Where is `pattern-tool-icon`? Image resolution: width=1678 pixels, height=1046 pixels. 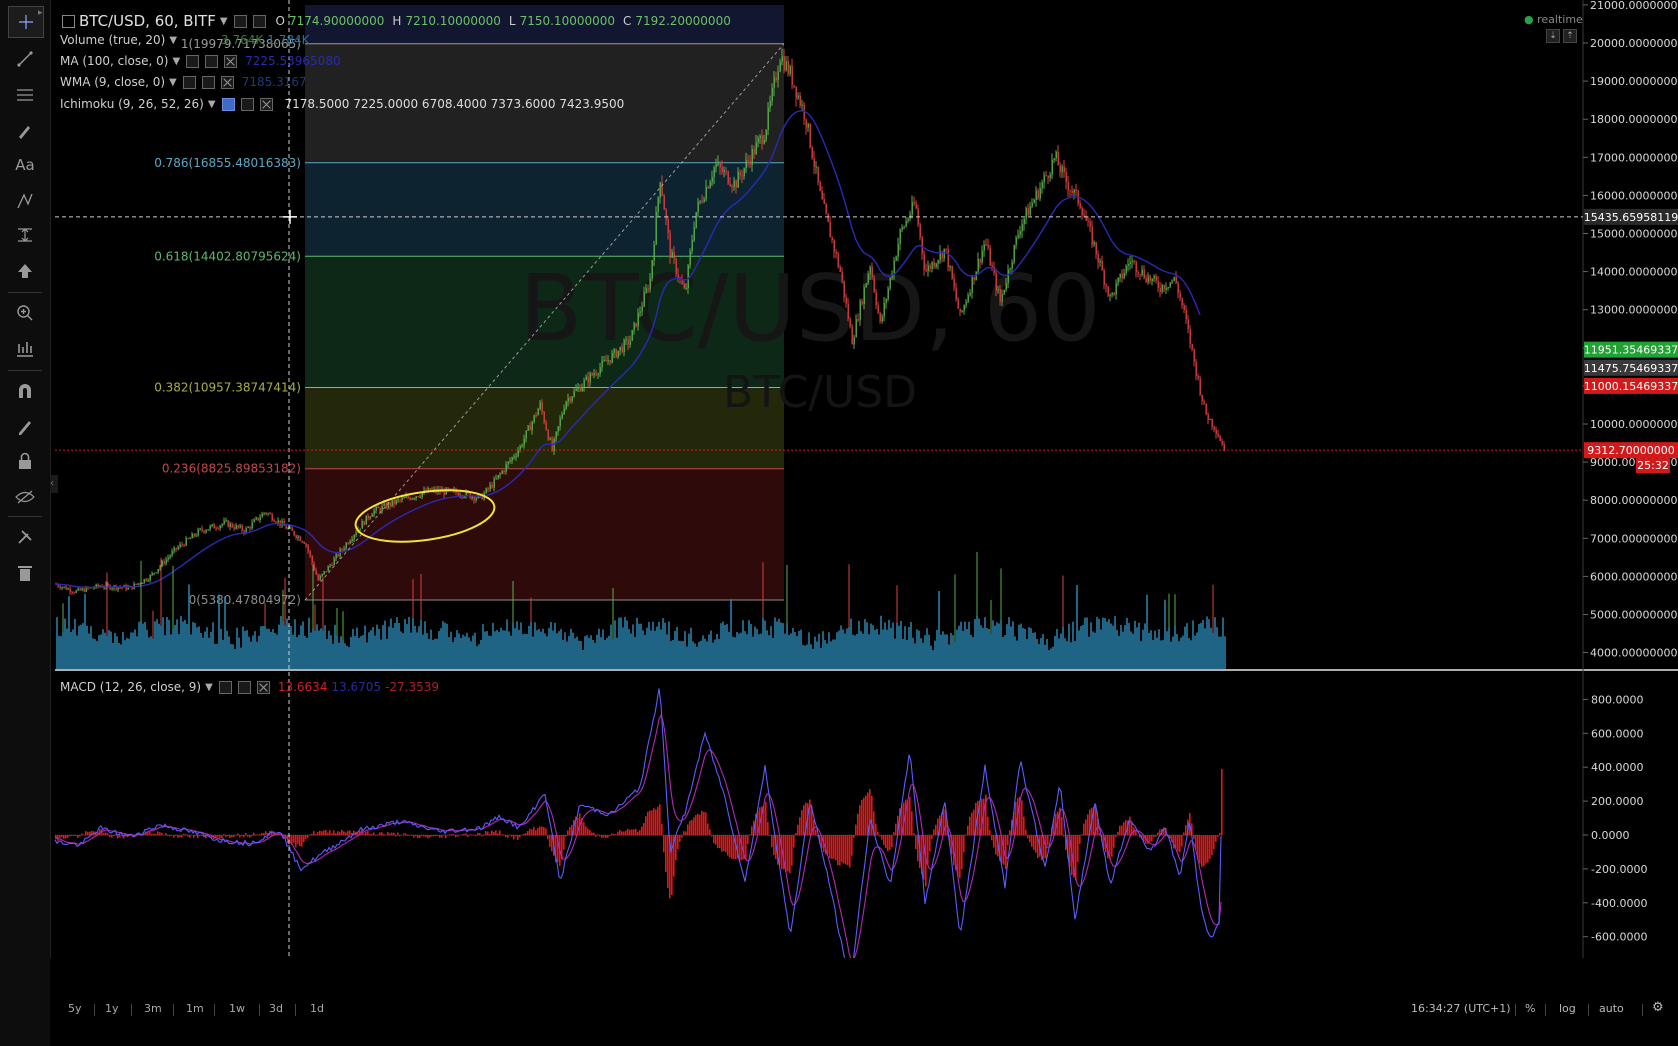
pattern-tool-icon is located at coordinates (25, 201).